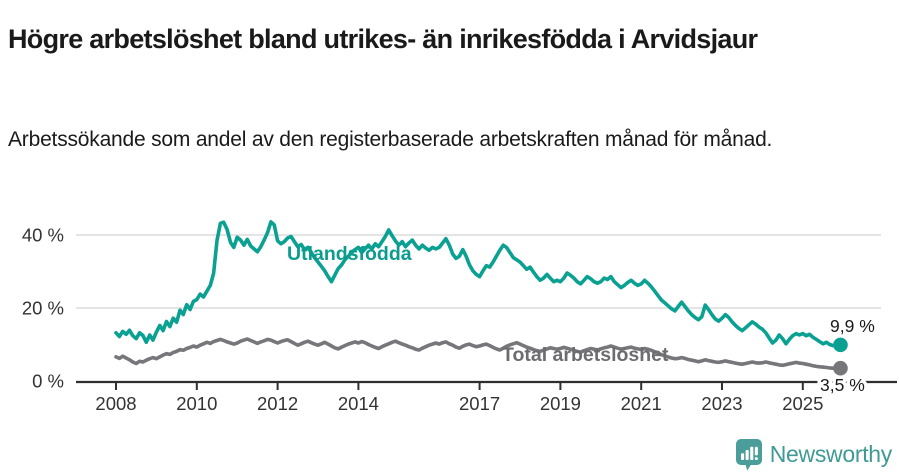  What do you see at coordinates (831, 453) in the screenshot?
I see `newsworthy-logo-text: Newsworthy` at bounding box center [831, 453].